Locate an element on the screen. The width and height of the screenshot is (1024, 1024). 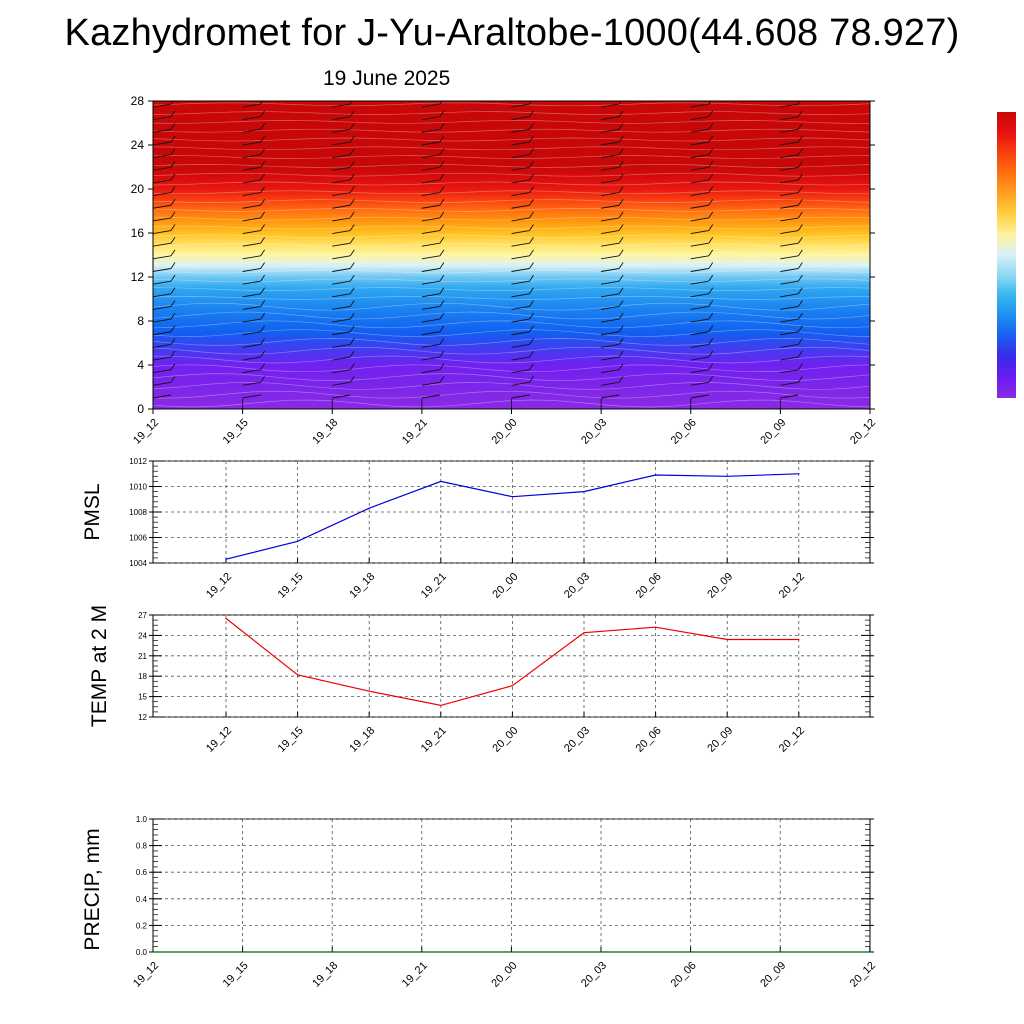
colorbar-bar is located at coordinates (1006, 255).